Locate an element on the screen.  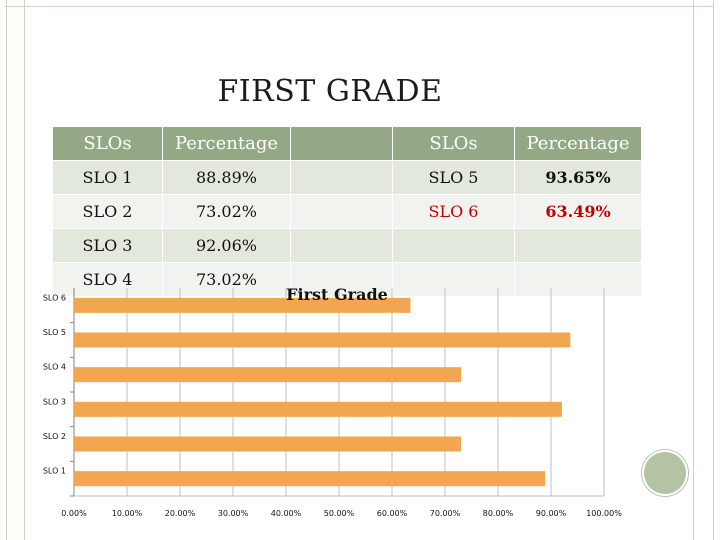
table-row: SLO 3 92.06% is located at coordinates (347, 245).